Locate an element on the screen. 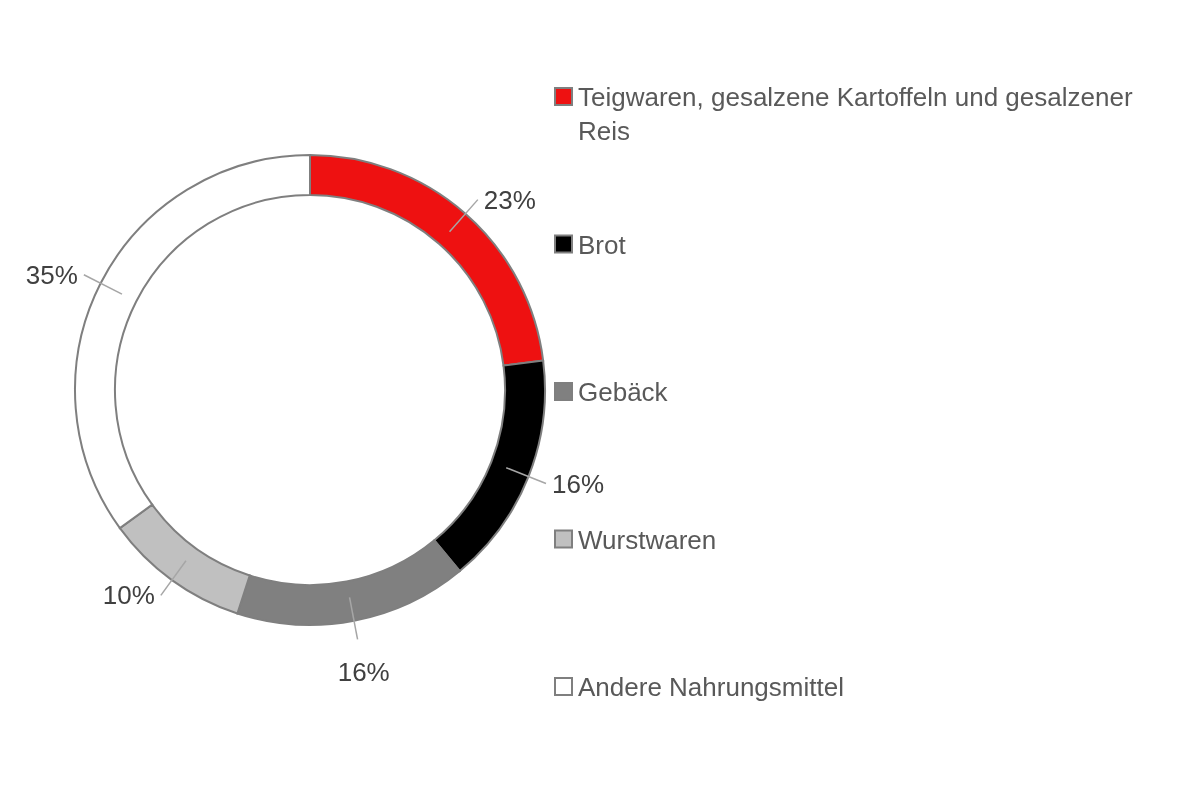 This screenshot has width=1200, height=800. legend-label: Andere Nahrungsmittel is located at coordinates (711, 687).